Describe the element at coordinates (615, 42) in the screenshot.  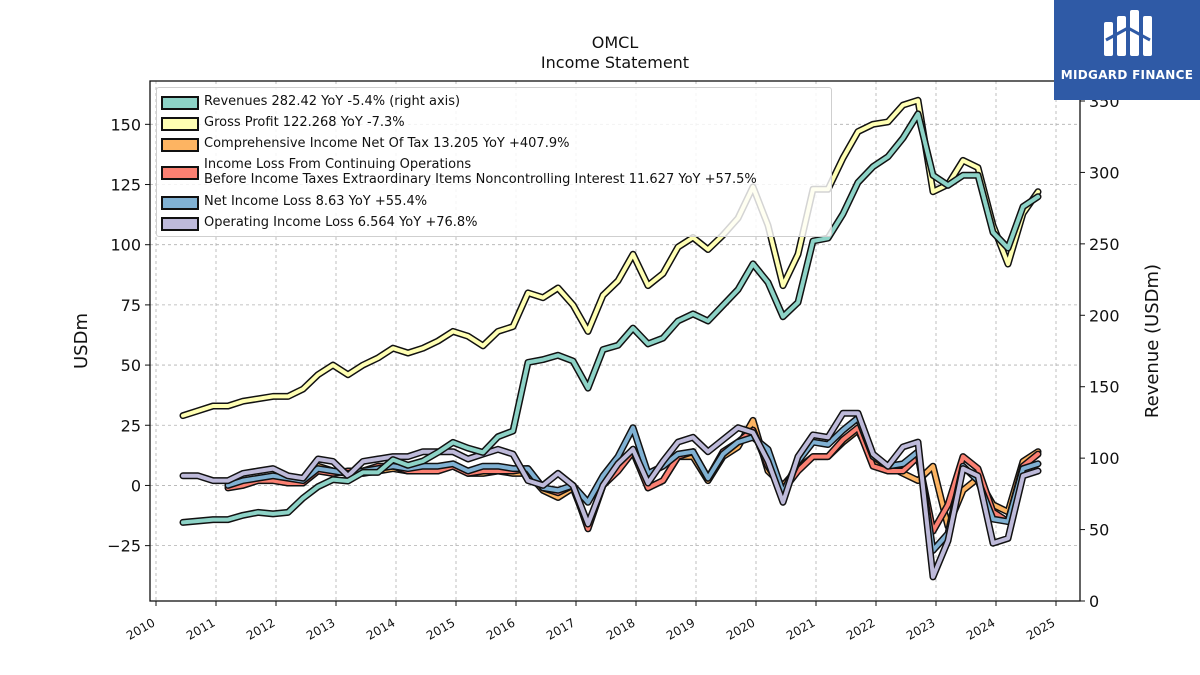
I see `chart-title: OMCL` at that location.